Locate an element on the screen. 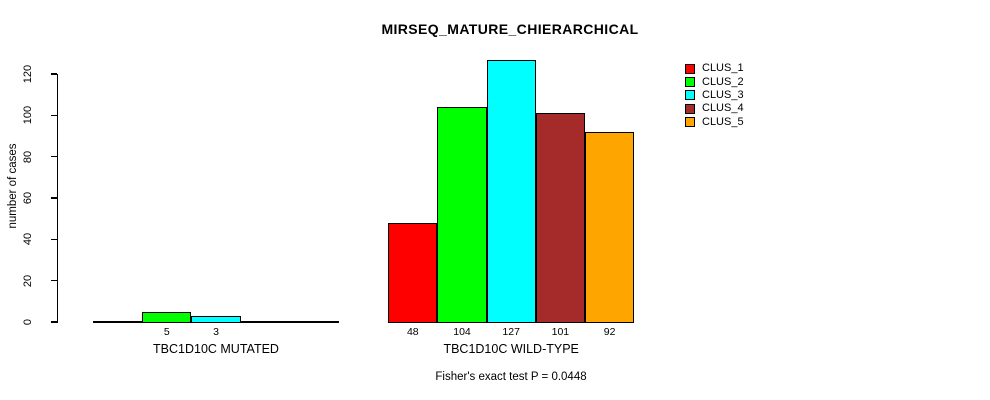 The height and width of the screenshot is (400, 990). legend-item: CLUS_3 is located at coordinates (714, 95).